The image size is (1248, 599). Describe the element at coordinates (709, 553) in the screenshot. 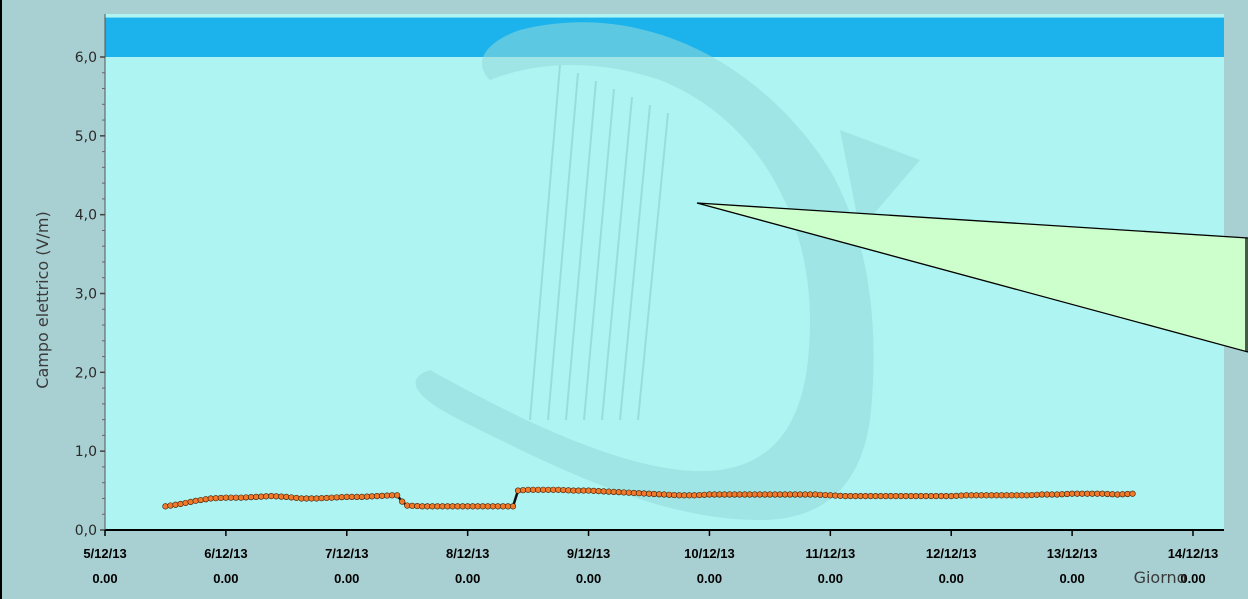

I see `x-tick-date: 10/12/13` at that location.